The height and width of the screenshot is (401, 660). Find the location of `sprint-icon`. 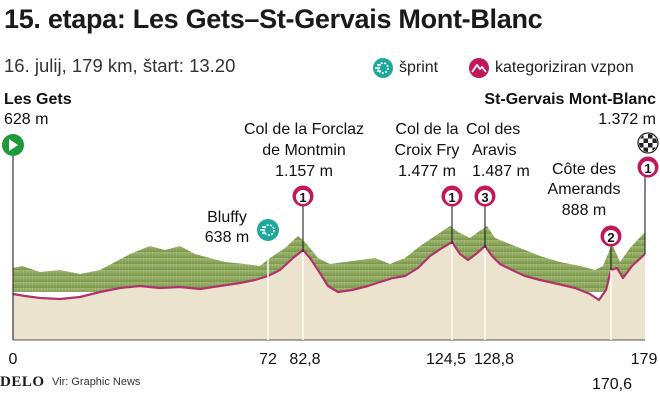

sprint-icon is located at coordinates (383, 68).